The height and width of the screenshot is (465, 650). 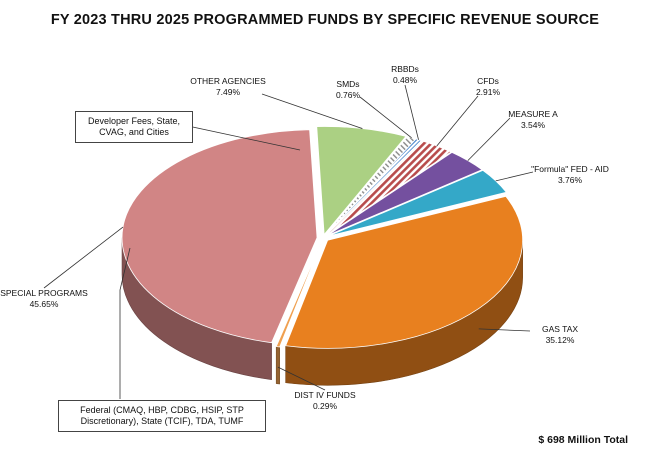 What do you see at coordinates (514, 176) in the screenshot?
I see `leader-formula-fed-aid` at bounding box center [514, 176].